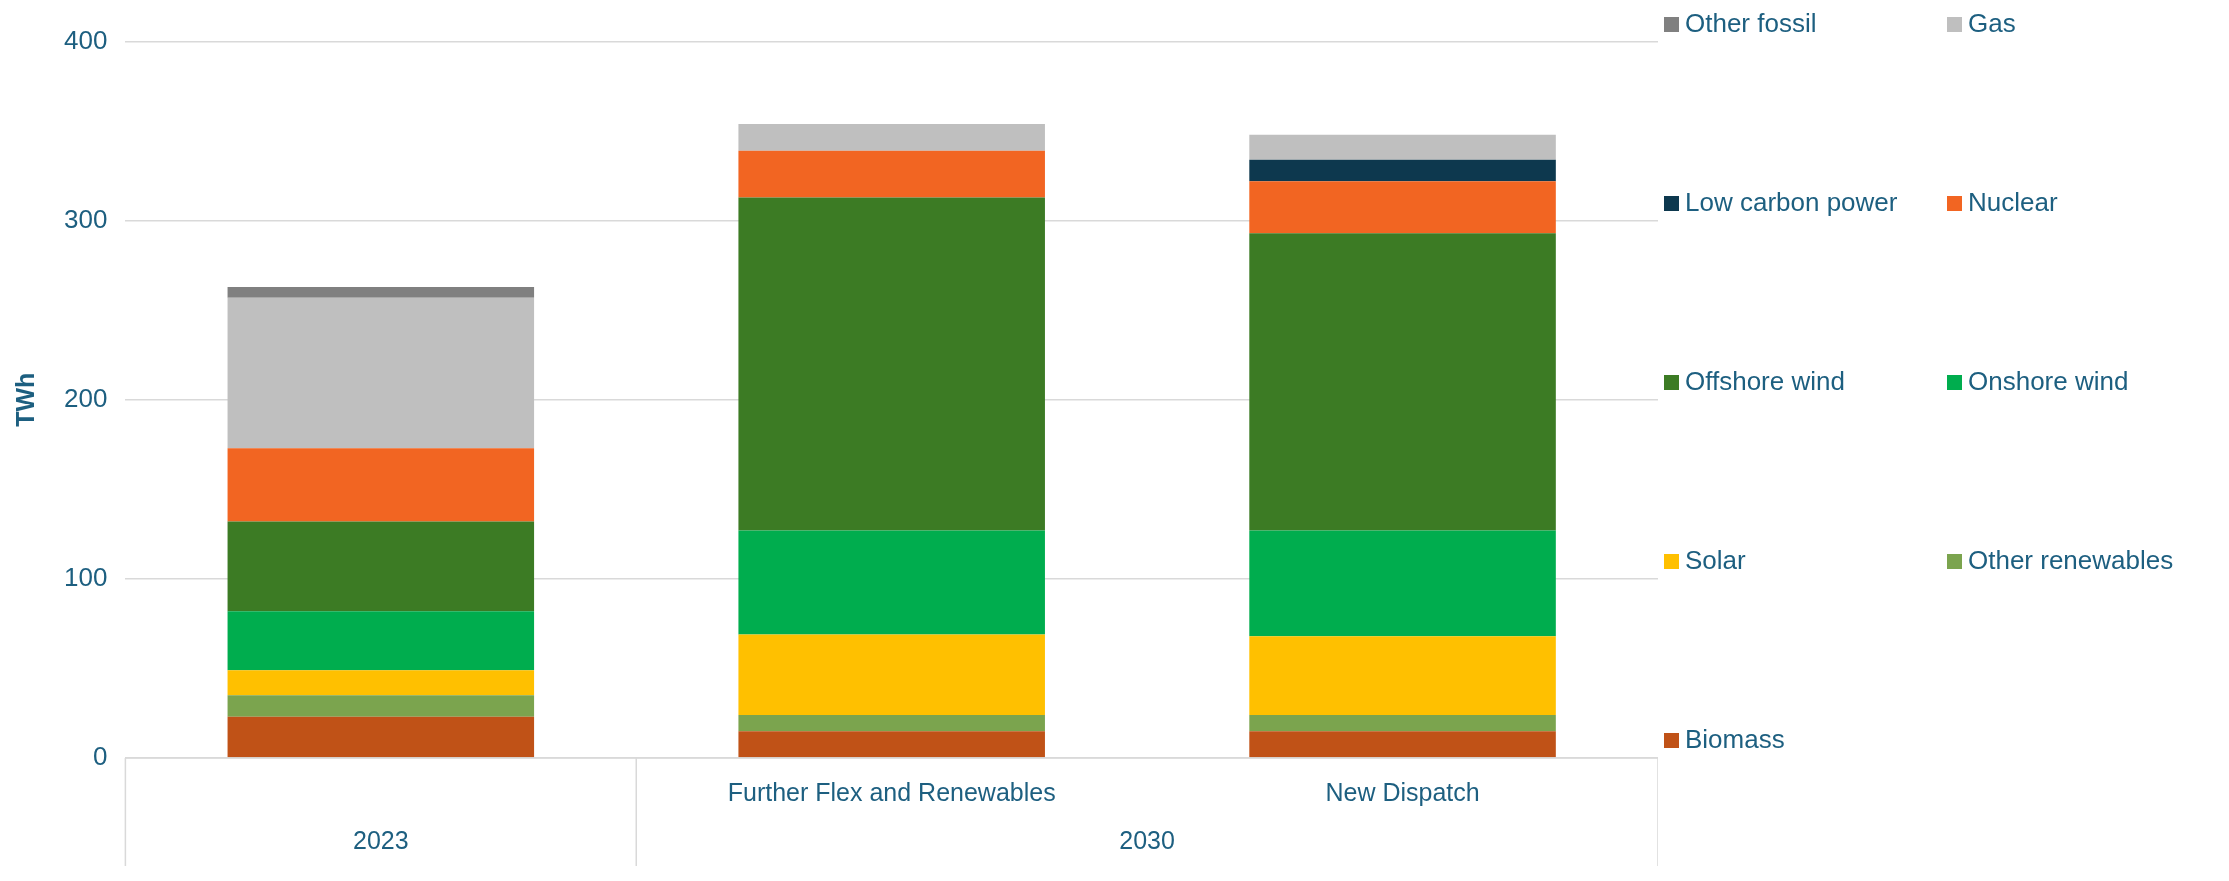 Image resolution: width=2229 pixels, height=881 pixels. Describe the element at coordinates (85, 397) in the screenshot. I see `y-tick-label: 200` at that location.